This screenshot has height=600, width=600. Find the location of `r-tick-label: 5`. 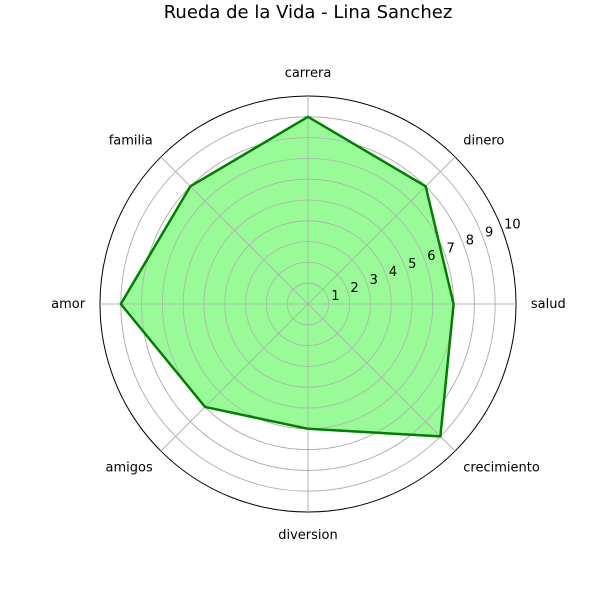

r-tick-label: 5 is located at coordinates (412, 264).